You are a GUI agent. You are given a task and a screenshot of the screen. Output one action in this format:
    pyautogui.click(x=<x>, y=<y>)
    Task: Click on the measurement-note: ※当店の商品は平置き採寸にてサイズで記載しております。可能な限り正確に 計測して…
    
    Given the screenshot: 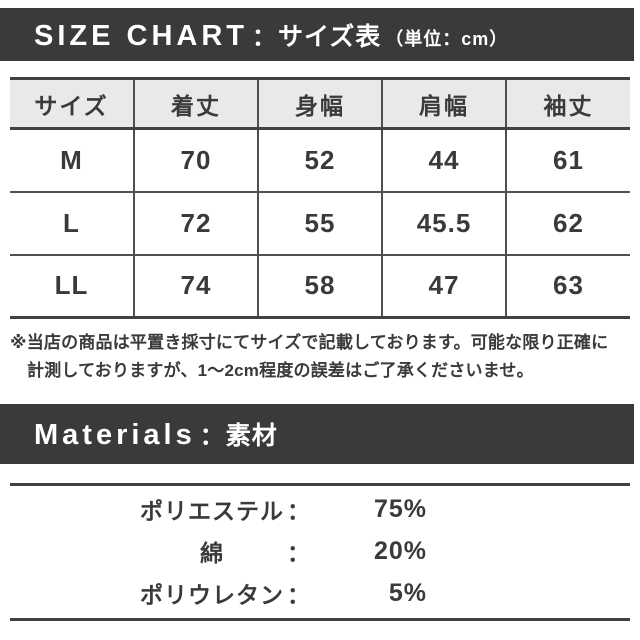 What is the action you would take?
    pyautogui.click(x=322, y=357)
    